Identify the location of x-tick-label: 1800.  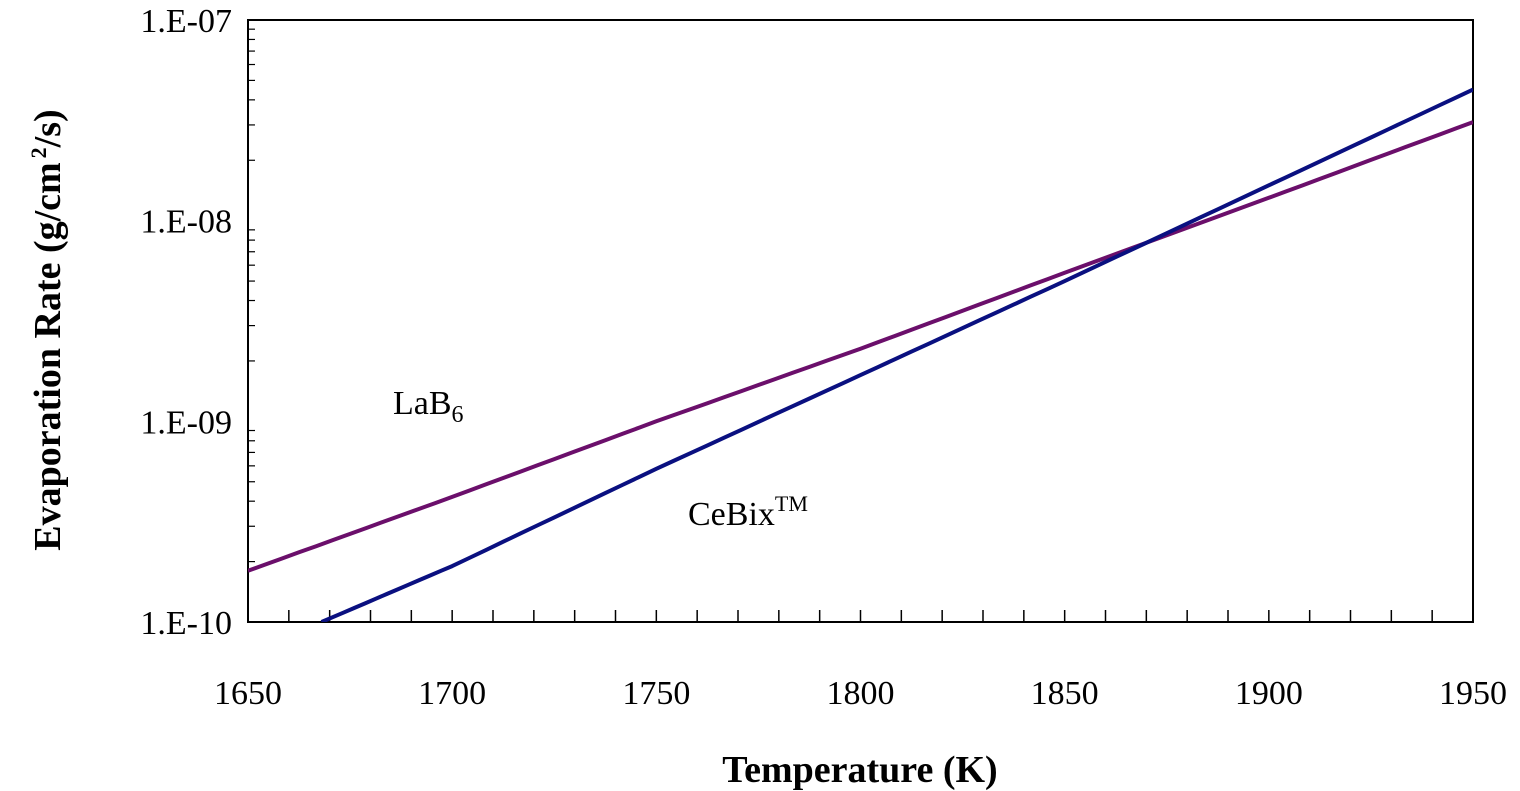
(861, 693).